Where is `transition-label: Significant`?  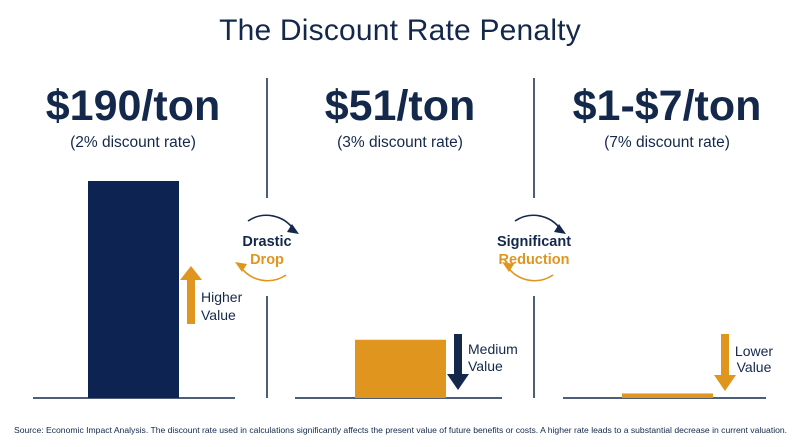
transition-label: Significant is located at coordinates (534, 242).